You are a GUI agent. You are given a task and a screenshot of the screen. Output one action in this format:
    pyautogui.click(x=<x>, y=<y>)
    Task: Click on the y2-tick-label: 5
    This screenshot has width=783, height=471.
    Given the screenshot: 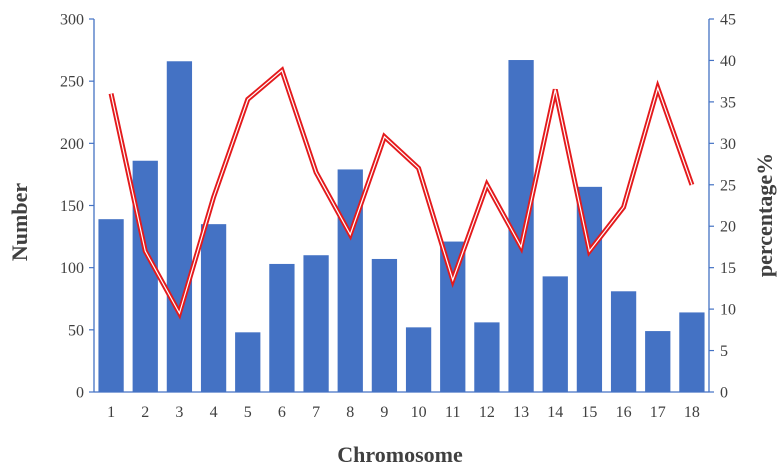 What is the action you would take?
    pyautogui.click(x=724, y=351)
    